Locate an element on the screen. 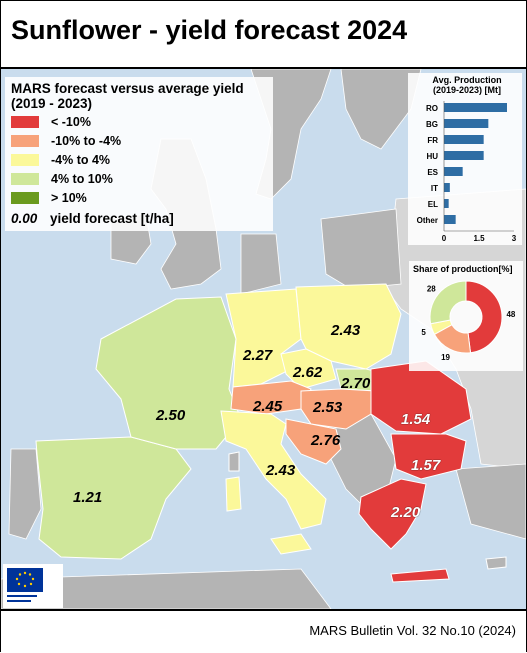 The image size is (527, 653). yield-label-poland: 2.43 is located at coordinates (346, 330).